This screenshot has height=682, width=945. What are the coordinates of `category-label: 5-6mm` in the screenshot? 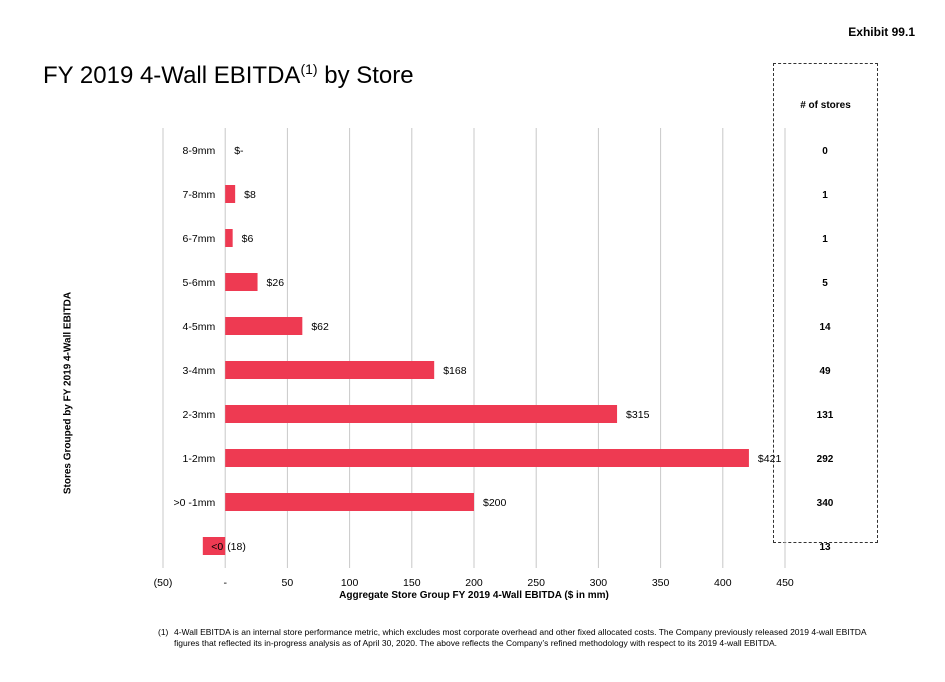 It's located at (199, 283).